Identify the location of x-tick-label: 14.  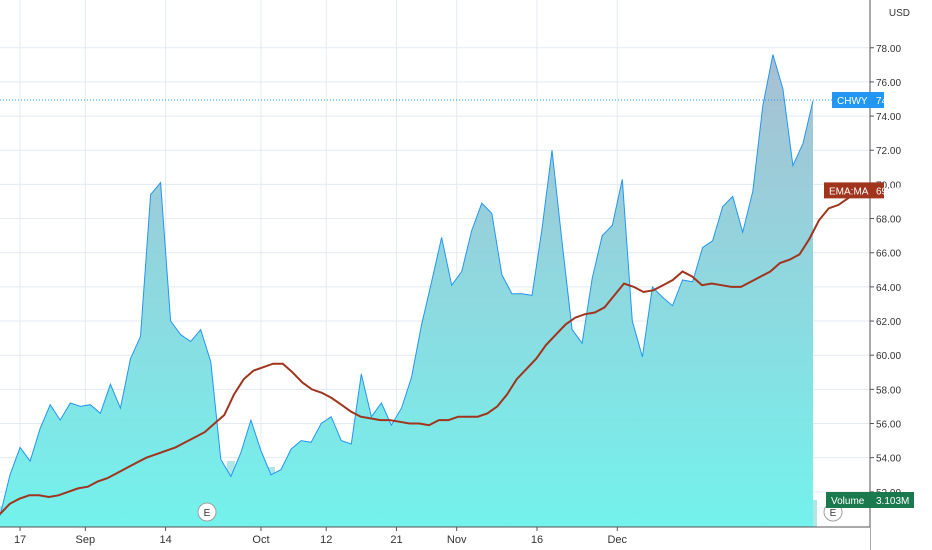
(165, 540).